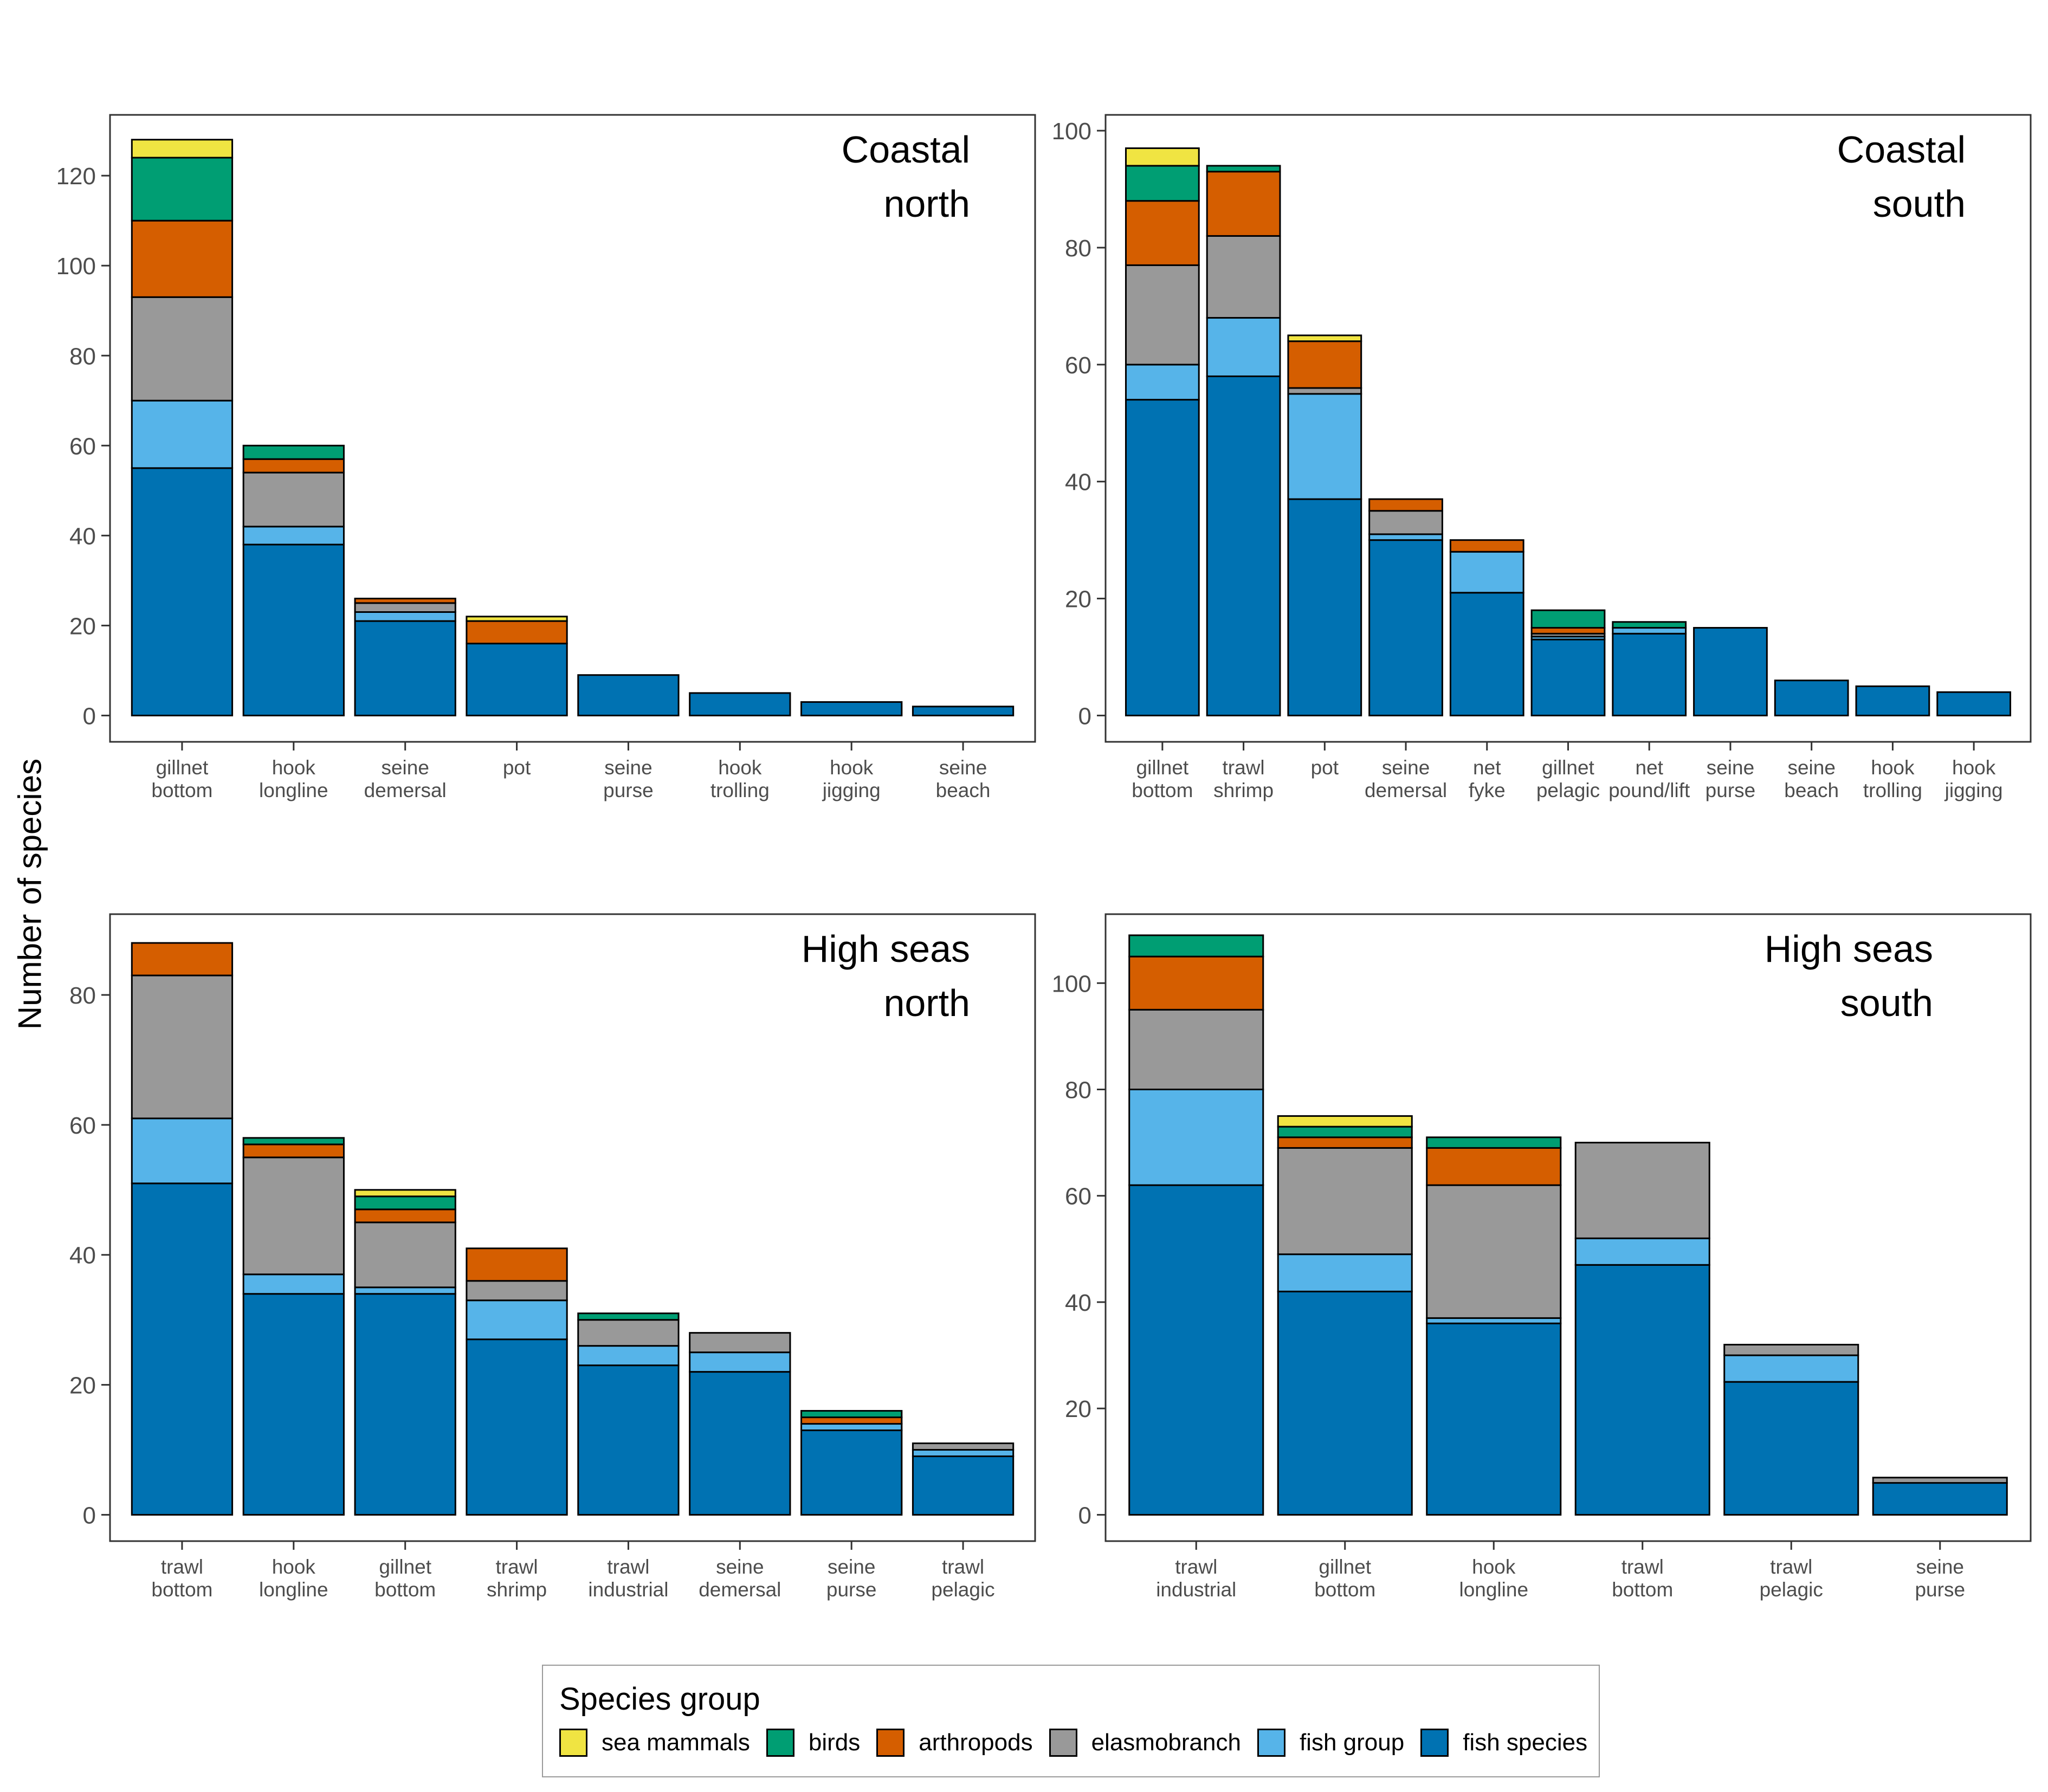 The height and width of the screenshot is (1792, 2048). Describe the element at coordinates (834, 1743) in the screenshot. I see `legend-label-birds: birds` at that location.